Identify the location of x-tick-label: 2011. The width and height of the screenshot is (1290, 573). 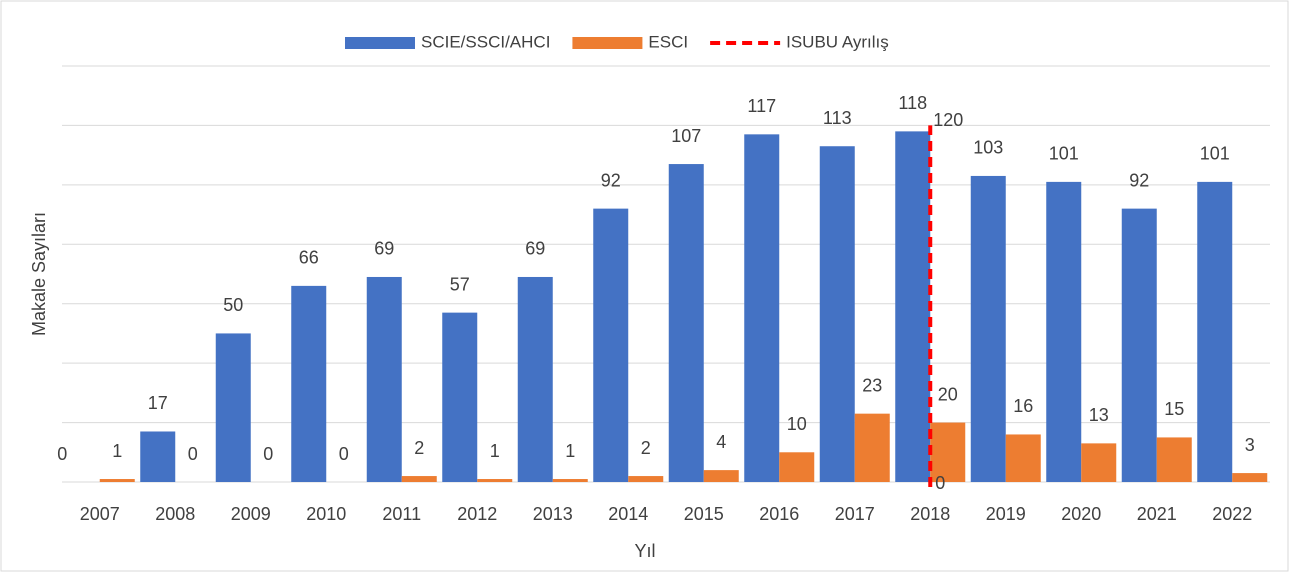
(401, 514).